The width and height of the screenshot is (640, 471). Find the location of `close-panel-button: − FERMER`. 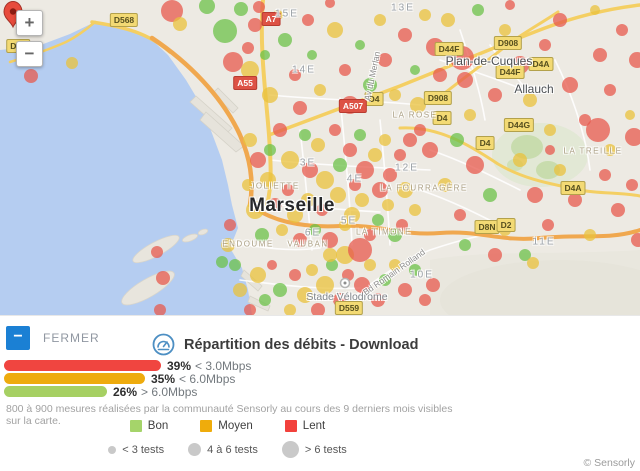

close-panel-button: − FERMER is located at coordinates (53, 338).